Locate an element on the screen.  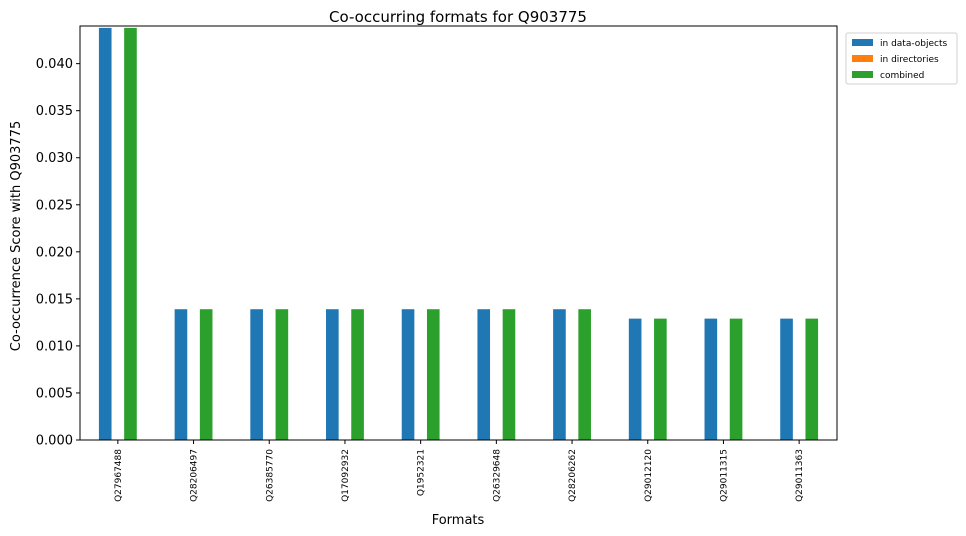
x-tick-label: Q27967488 is located at coordinates (119, 475).